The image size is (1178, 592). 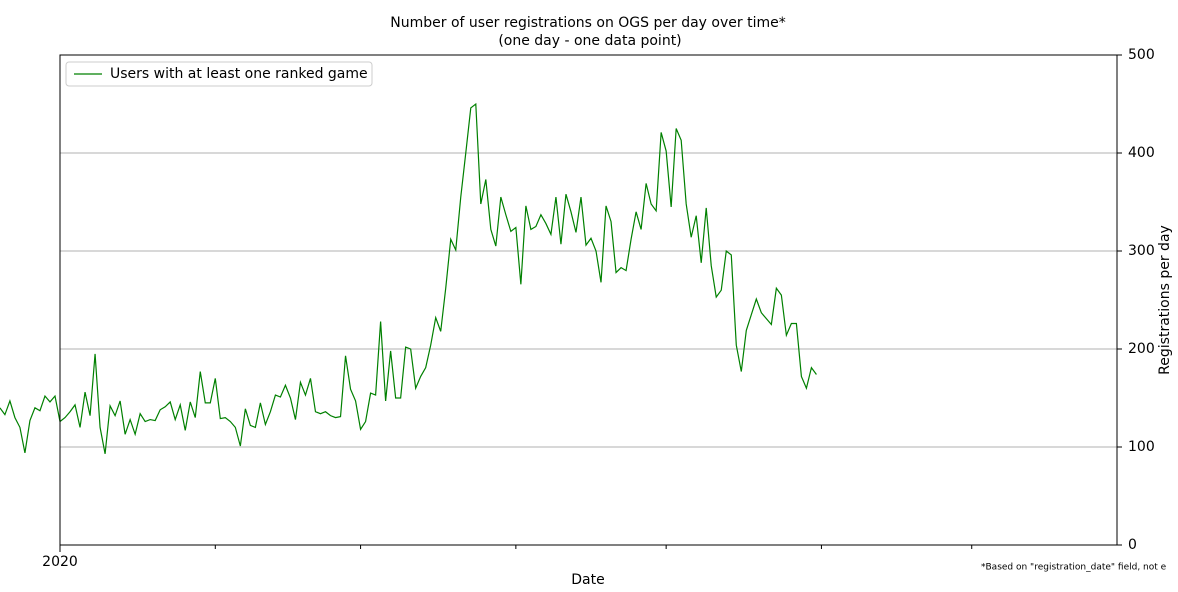 What do you see at coordinates (1141, 55) in the screenshot?
I see `y-tick-label: 500` at bounding box center [1141, 55].